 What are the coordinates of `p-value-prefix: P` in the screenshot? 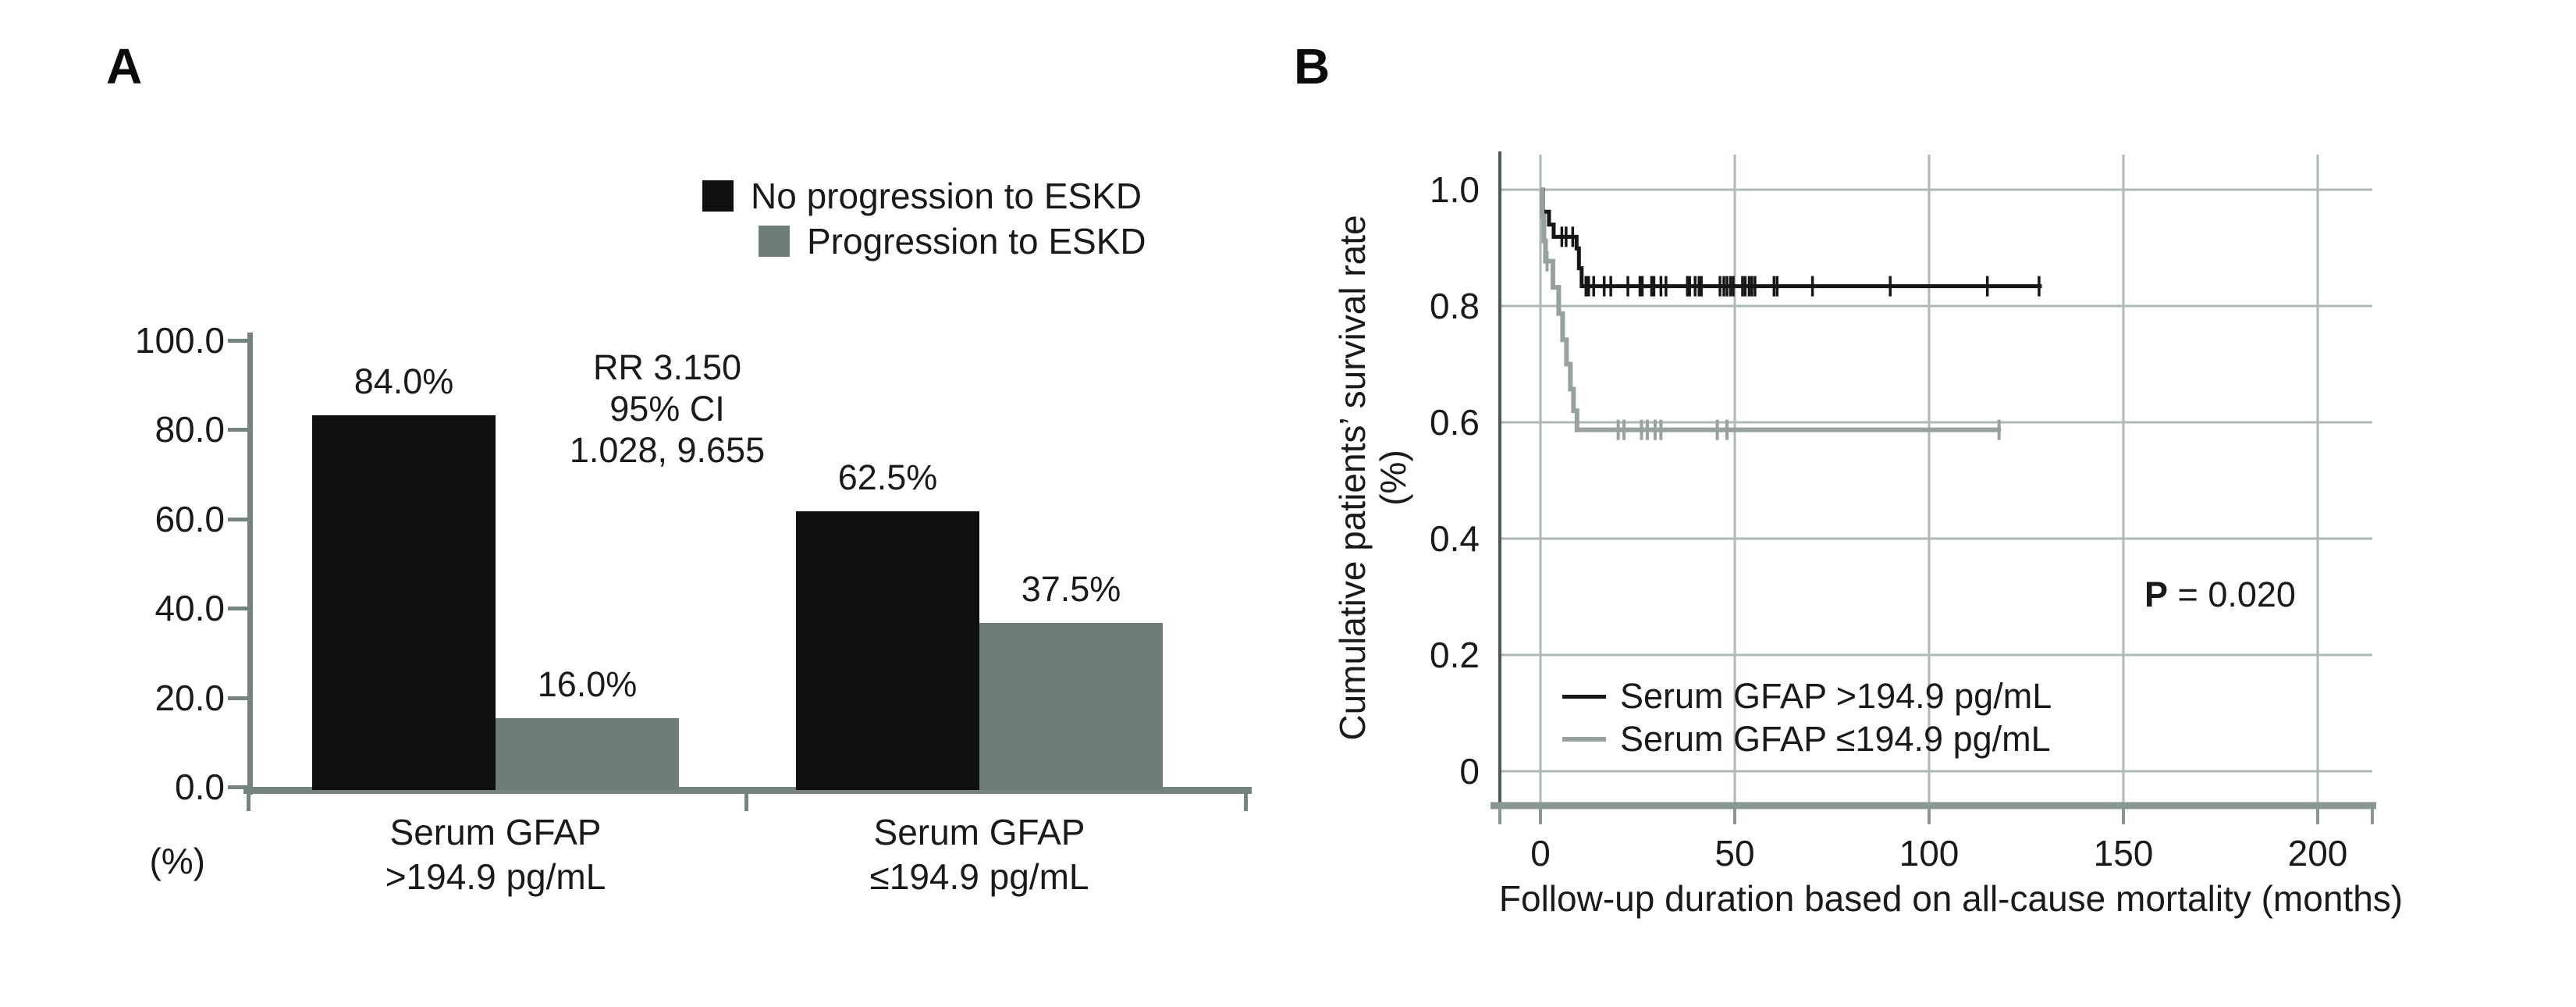 It's located at (2156, 594).